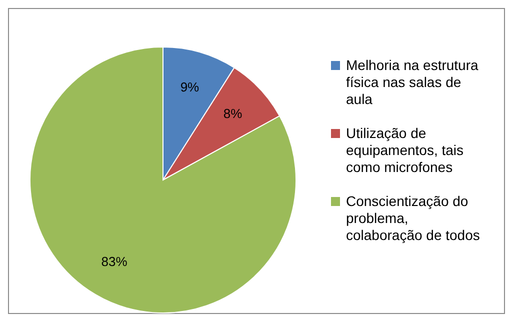  What do you see at coordinates (413, 218) in the screenshot?
I see `legend-label: Conscientização do problema, colaboração de todos` at bounding box center [413, 218].